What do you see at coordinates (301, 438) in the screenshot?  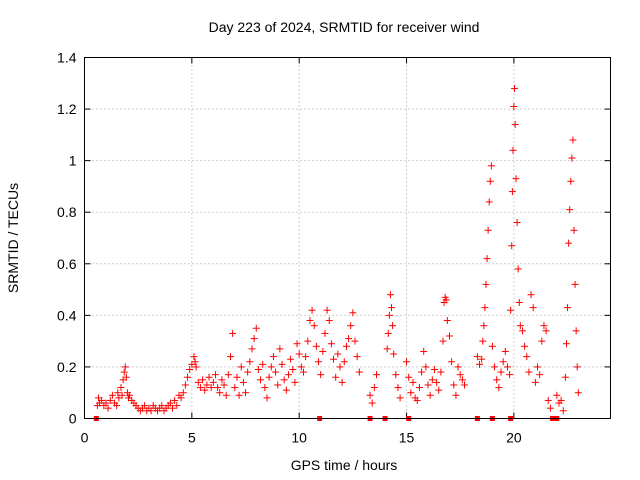 I see `x-tick-labels: 0 5 10 15 20` at bounding box center [301, 438].